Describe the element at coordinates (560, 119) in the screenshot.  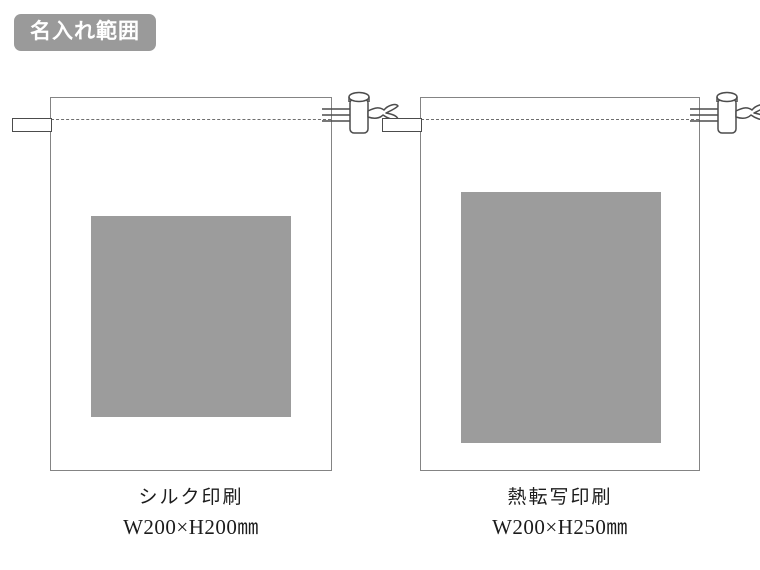
I see `drawstring-channel-line-right` at that location.